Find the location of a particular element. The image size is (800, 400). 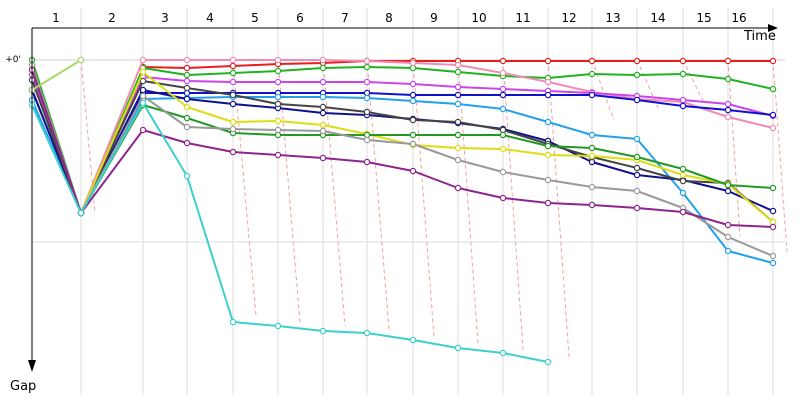

lap-label-15: 15 is located at coordinates (703, 18).